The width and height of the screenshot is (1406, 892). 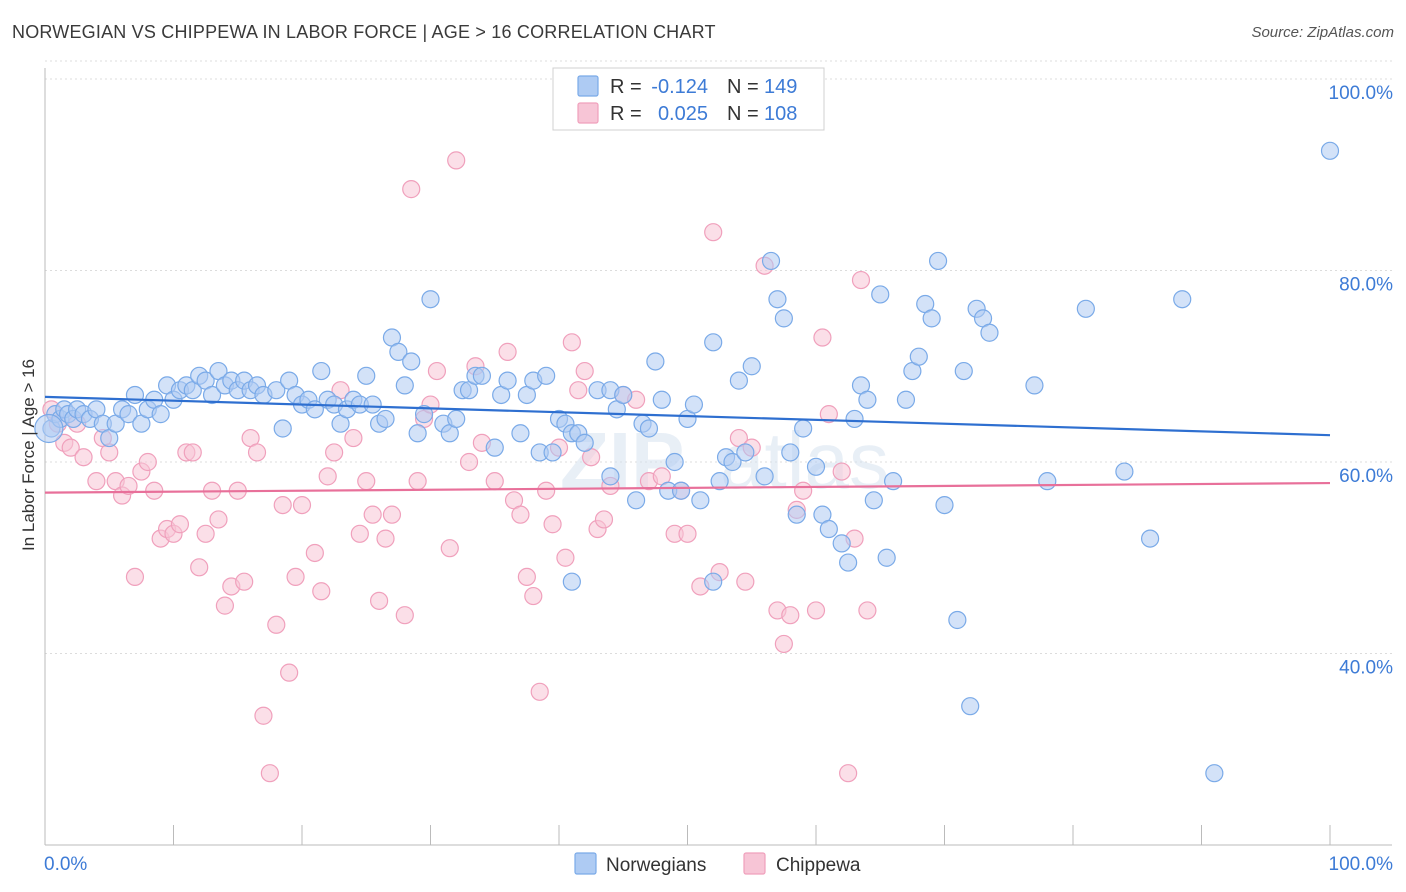 I want to click on bottom-legend-swatch-norwegians, so click(x=585, y=863).